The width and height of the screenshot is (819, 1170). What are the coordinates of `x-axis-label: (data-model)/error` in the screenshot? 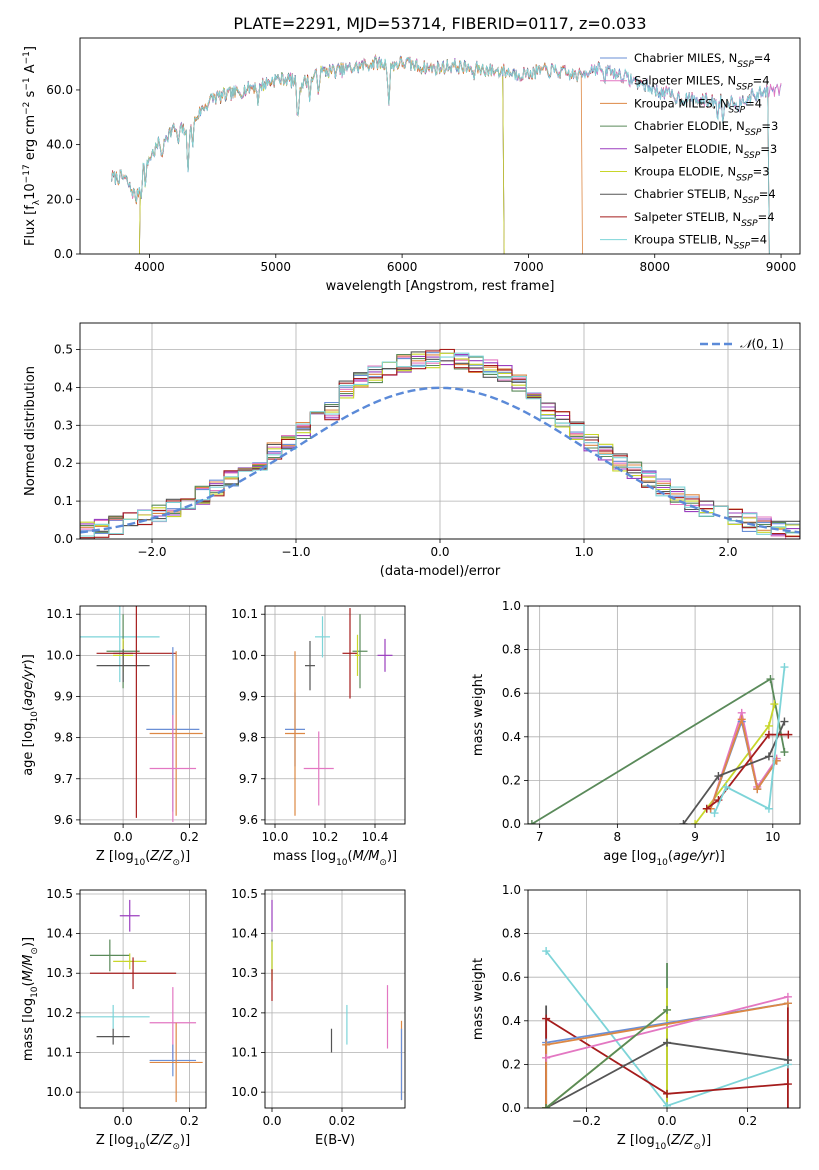 It's located at (440, 571).